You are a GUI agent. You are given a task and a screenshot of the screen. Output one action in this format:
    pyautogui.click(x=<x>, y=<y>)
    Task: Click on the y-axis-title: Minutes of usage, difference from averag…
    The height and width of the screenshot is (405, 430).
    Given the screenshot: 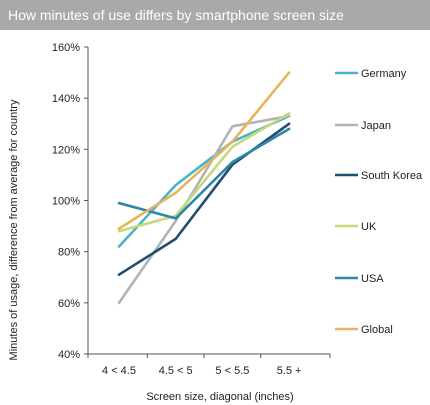 What is the action you would take?
    pyautogui.click(x=14, y=229)
    